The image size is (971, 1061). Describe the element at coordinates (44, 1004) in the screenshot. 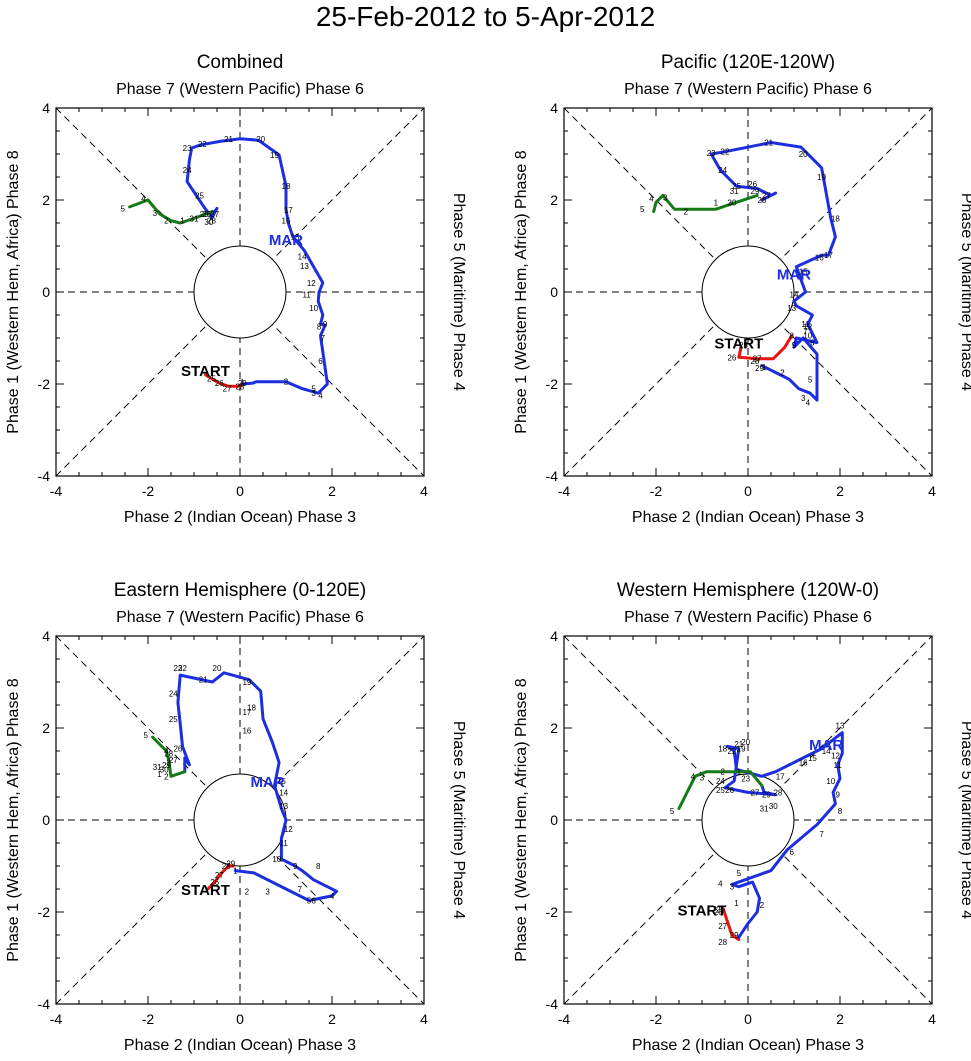

I see `y-tick-label: -4` at that location.